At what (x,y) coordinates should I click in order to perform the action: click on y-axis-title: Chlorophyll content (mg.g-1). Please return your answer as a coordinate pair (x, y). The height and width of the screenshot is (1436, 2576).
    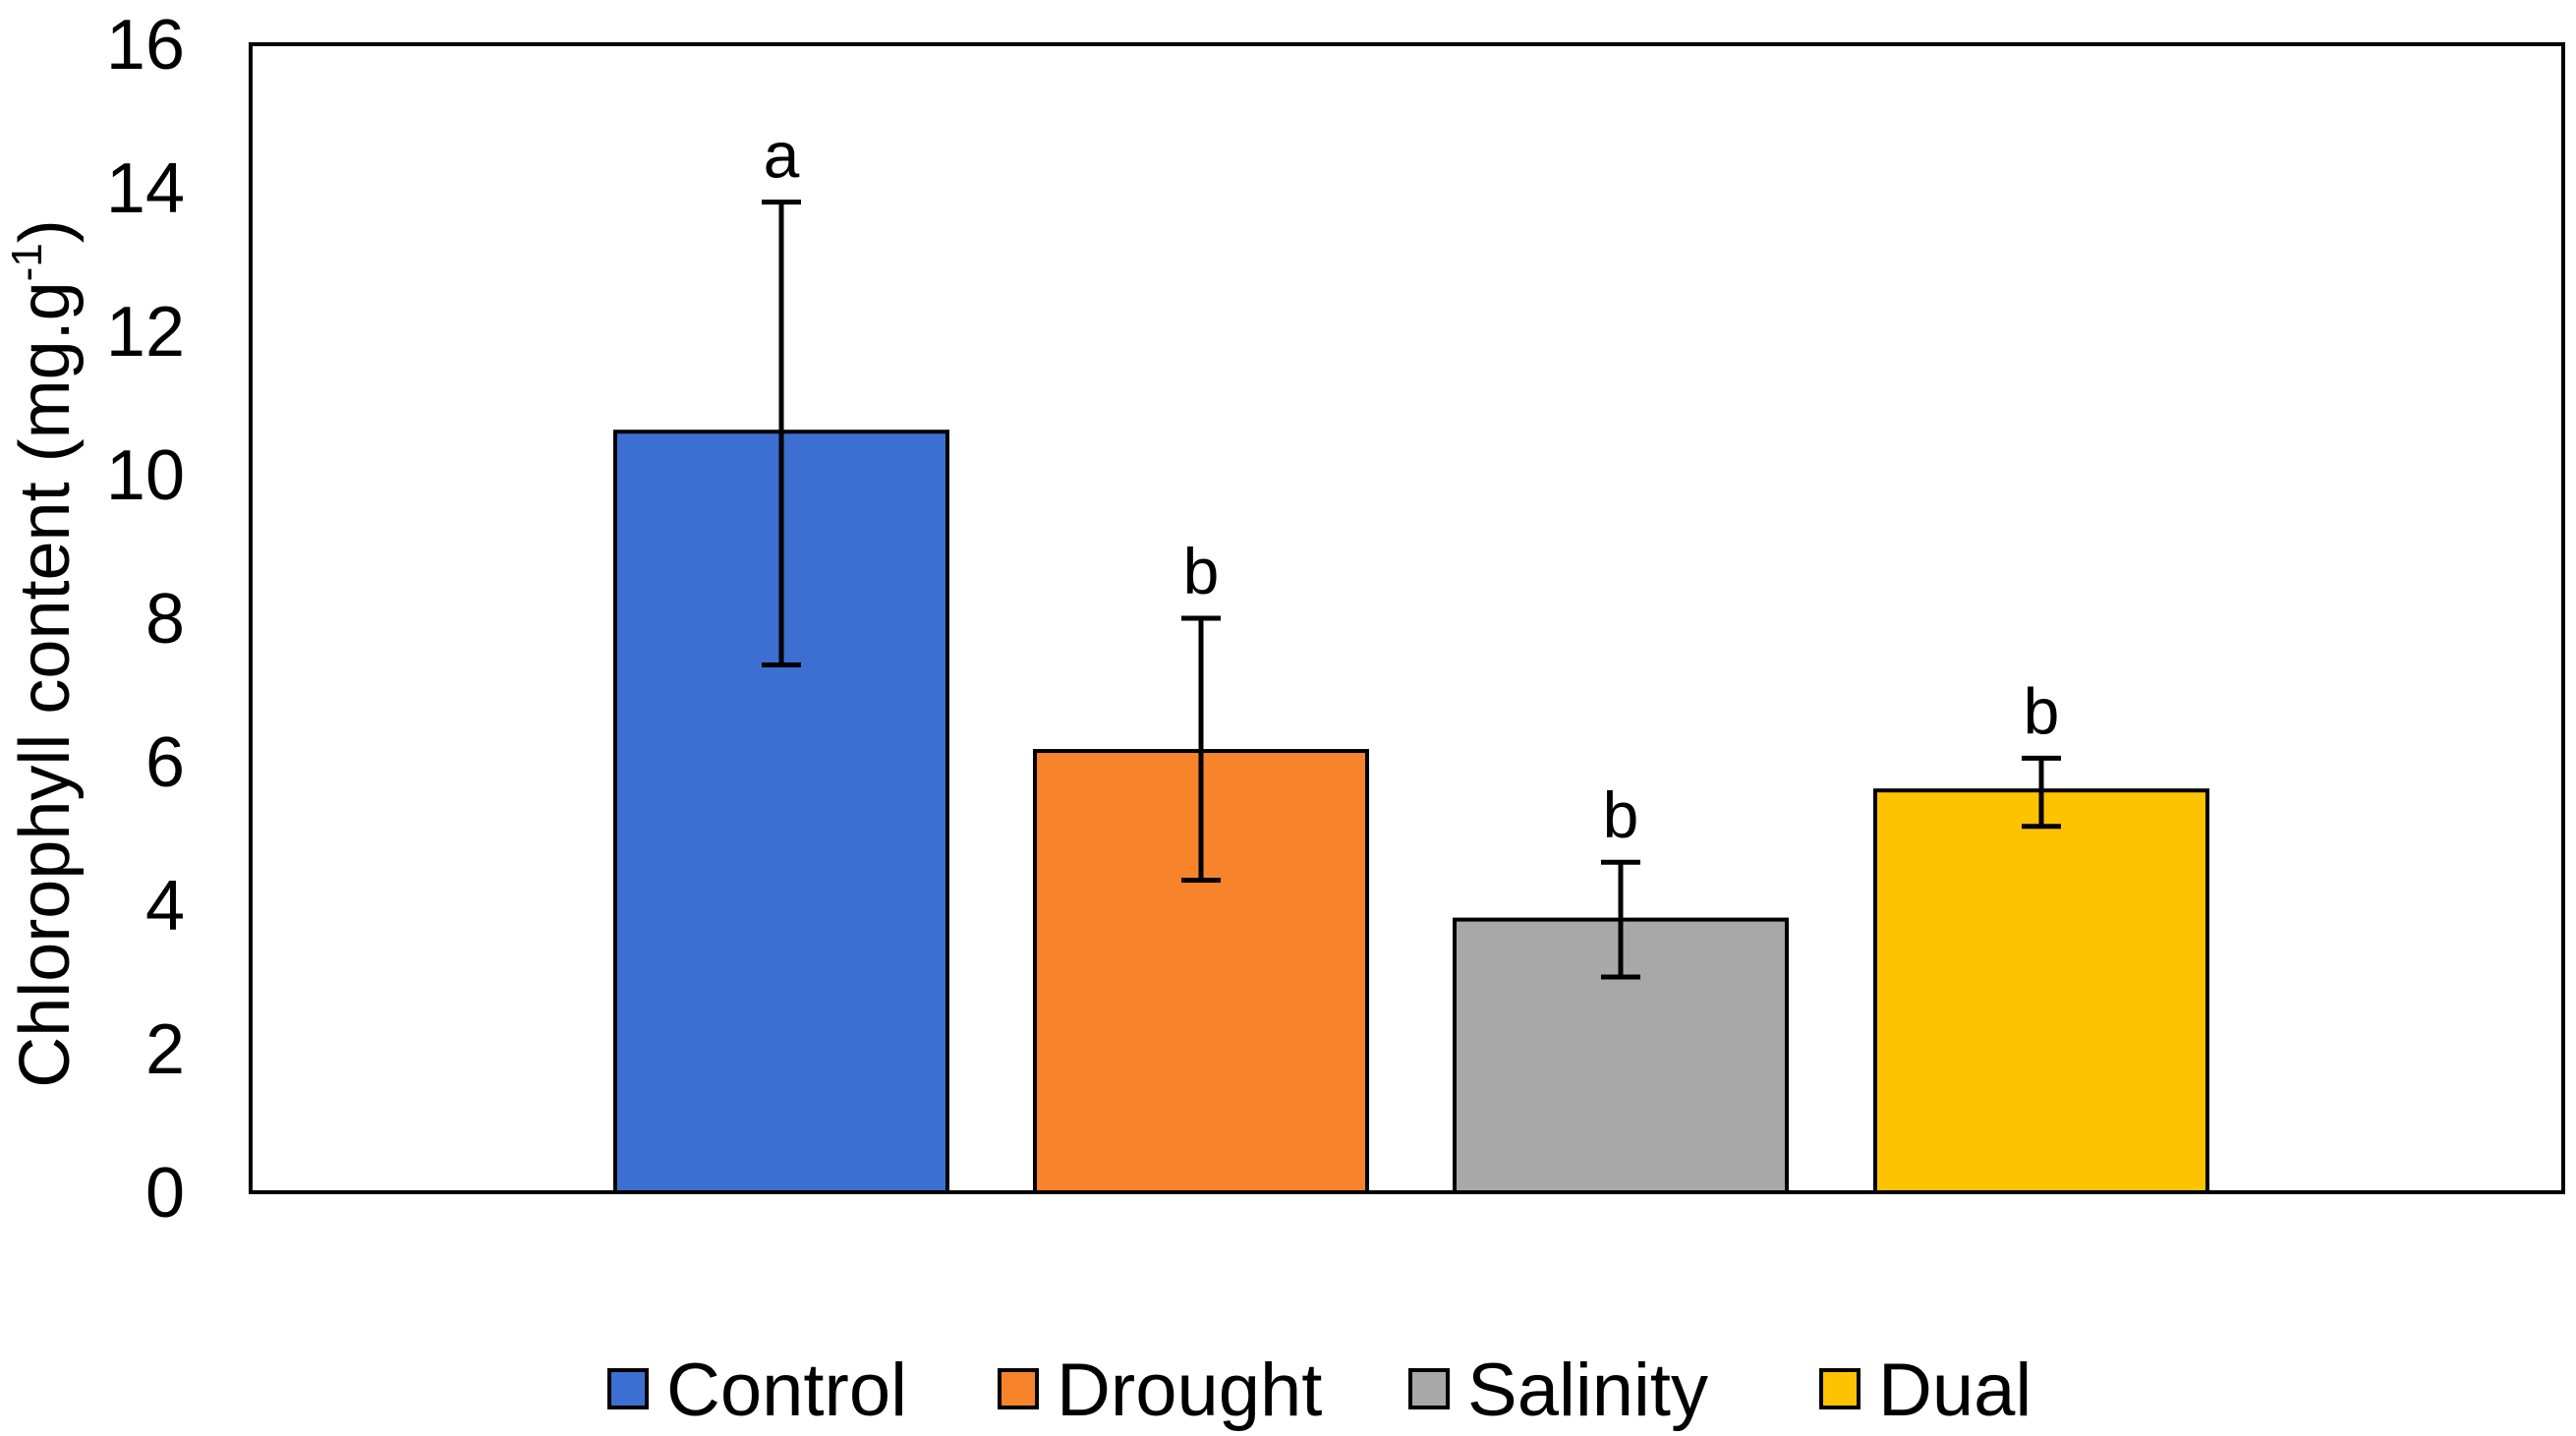
    Looking at the image, I should click on (44, 653).